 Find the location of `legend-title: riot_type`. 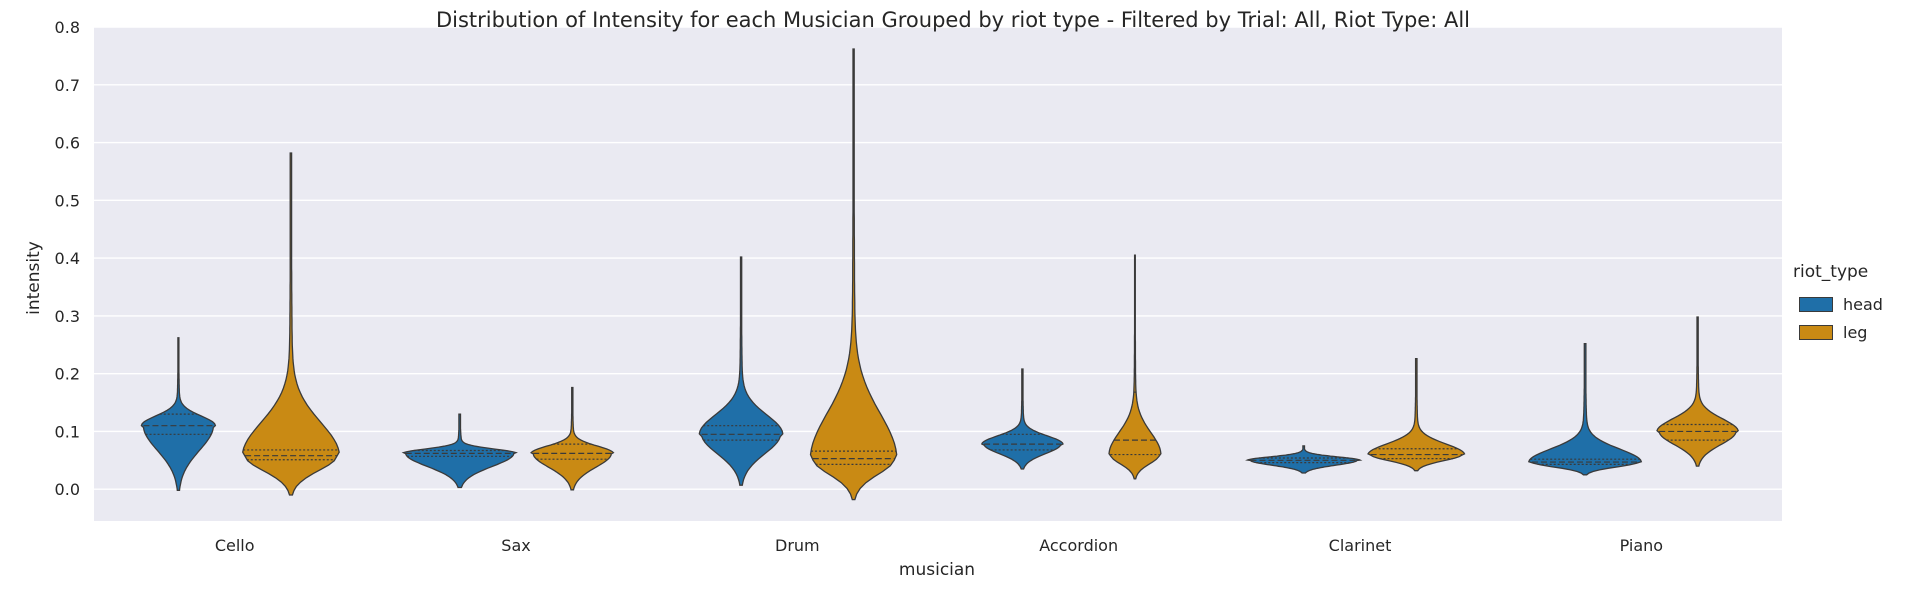

legend-title: riot_type is located at coordinates (1831, 272).